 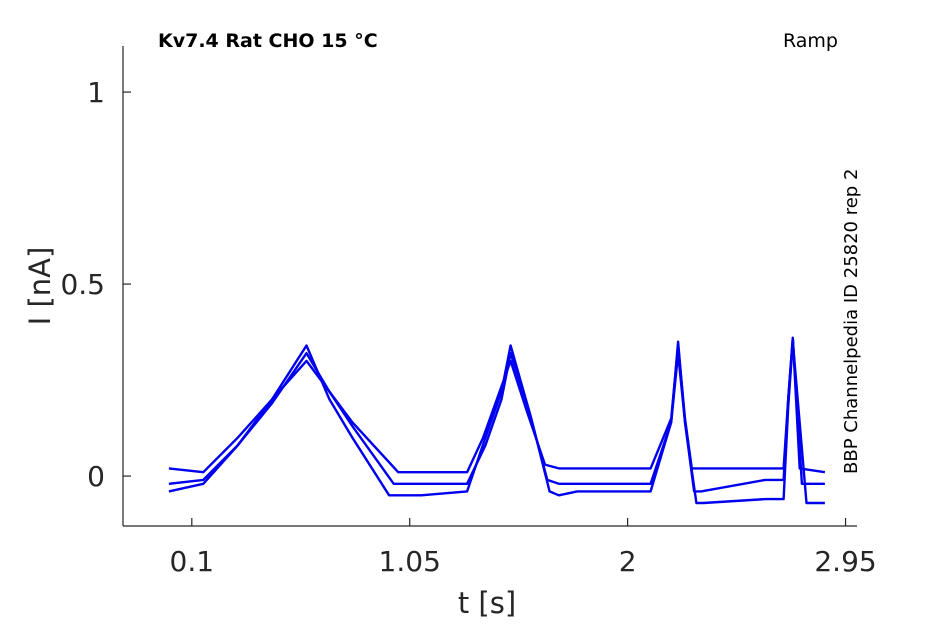 What do you see at coordinates (192, 561) in the screenshot?
I see `x-tick-label: 0.1` at bounding box center [192, 561].